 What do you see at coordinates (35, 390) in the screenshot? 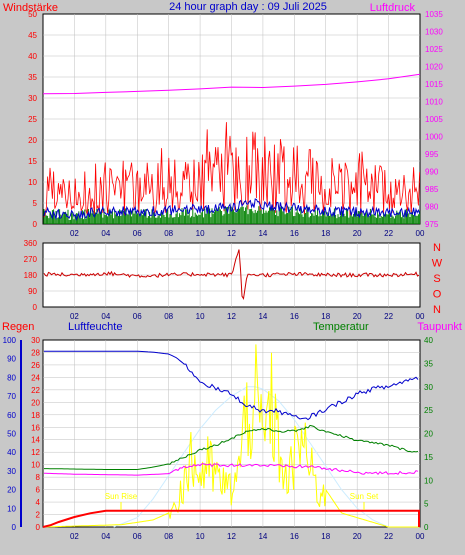
I see `rain-tick-label: 22` at bounding box center [35, 390].